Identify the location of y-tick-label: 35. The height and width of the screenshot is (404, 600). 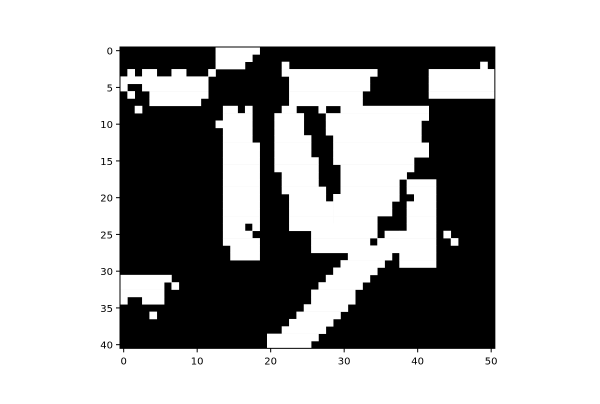
(106, 309).